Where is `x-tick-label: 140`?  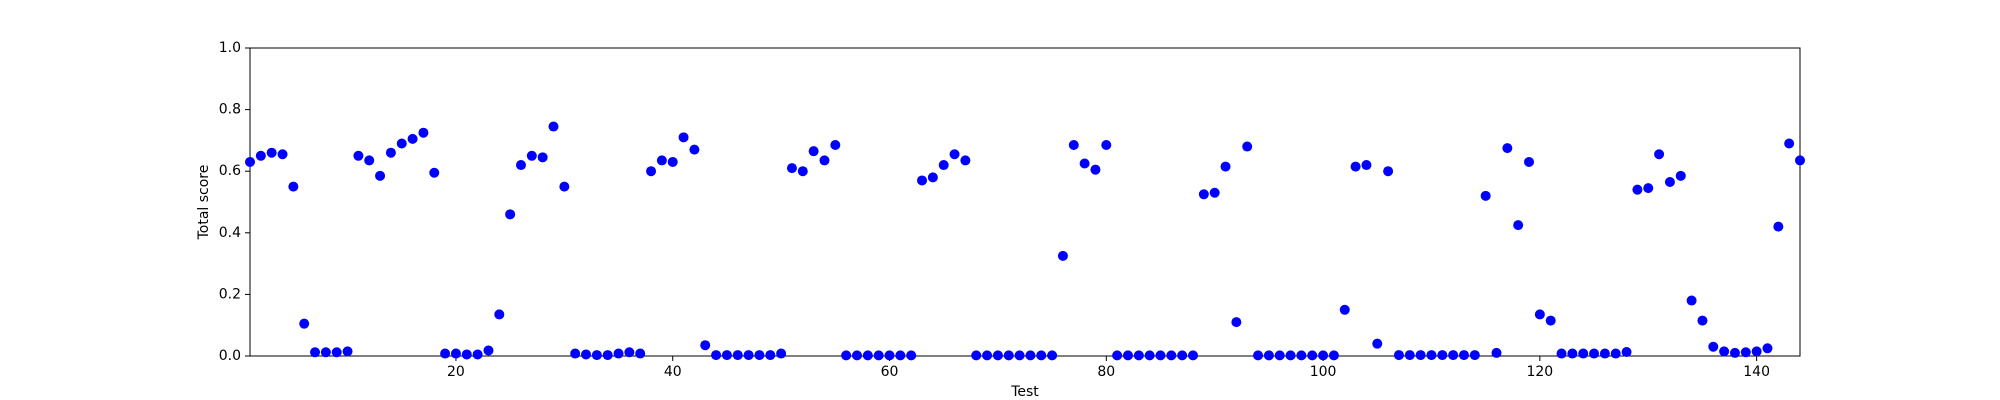
x-tick-label: 140 is located at coordinates (1756, 372).